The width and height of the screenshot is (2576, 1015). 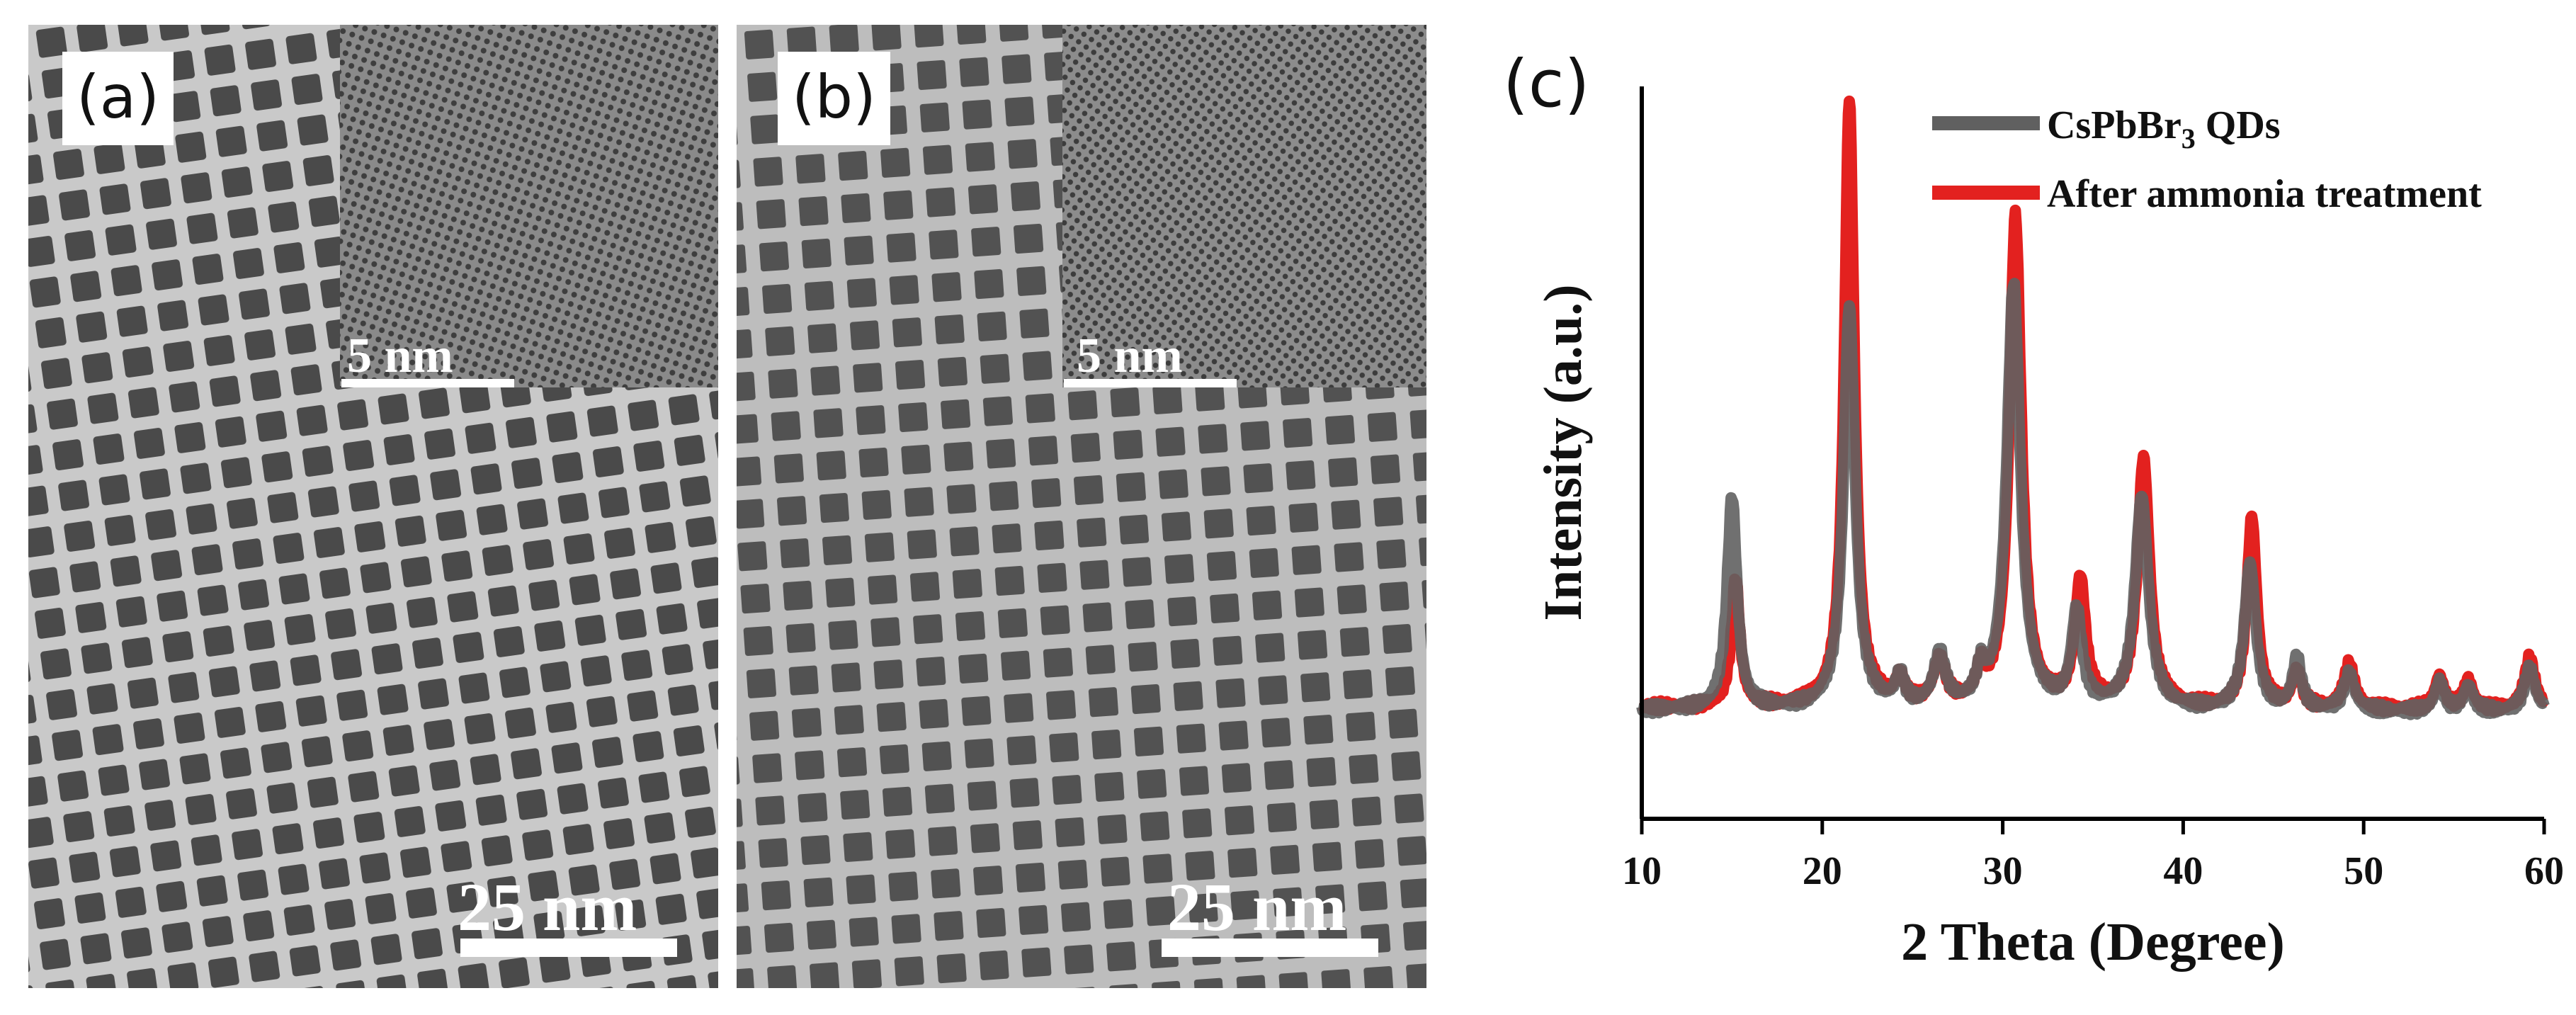 What do you see at coordinates (1642, 871) in the screenshot?
I see `x-tick-label: 10` at bounding box center [1642, 871].